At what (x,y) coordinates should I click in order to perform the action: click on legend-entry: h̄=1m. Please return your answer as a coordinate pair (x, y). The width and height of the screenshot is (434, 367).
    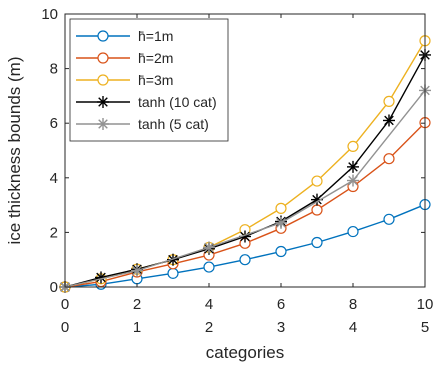
    Looking at the image, I should click on (124, 36).